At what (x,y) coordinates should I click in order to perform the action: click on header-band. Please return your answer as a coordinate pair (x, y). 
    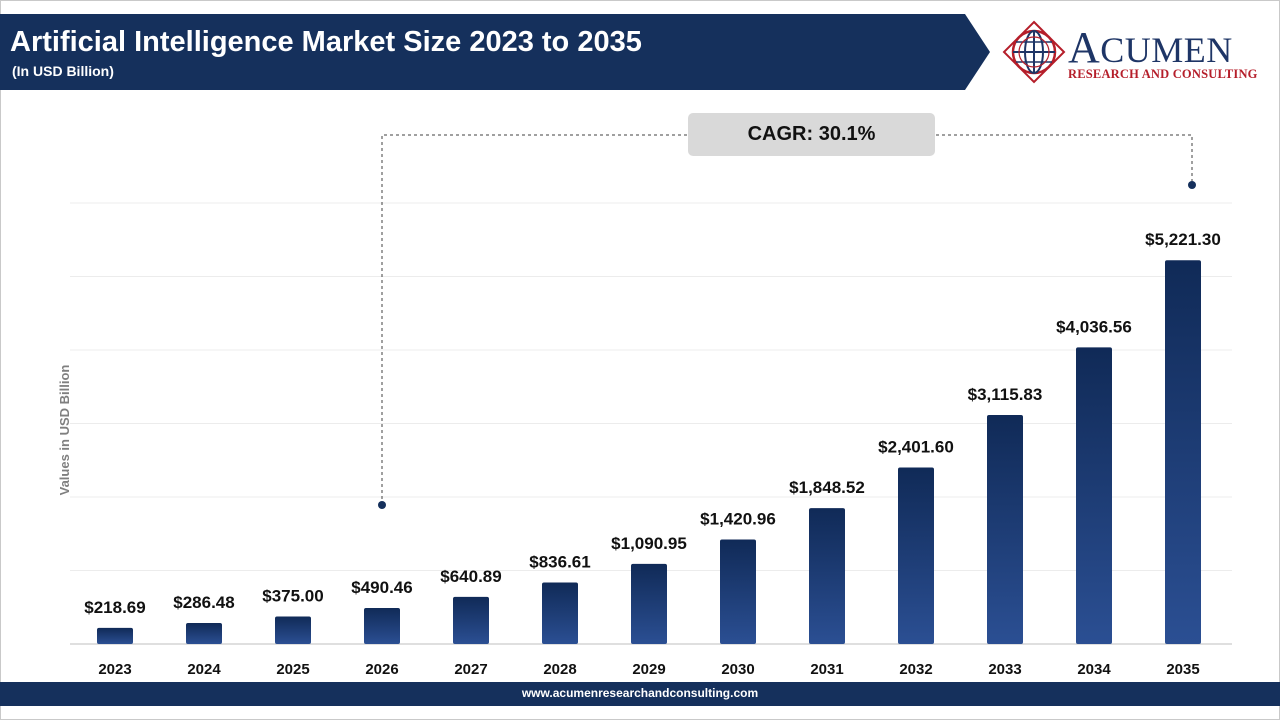
    Looking at the image, I should click on (495, 52).